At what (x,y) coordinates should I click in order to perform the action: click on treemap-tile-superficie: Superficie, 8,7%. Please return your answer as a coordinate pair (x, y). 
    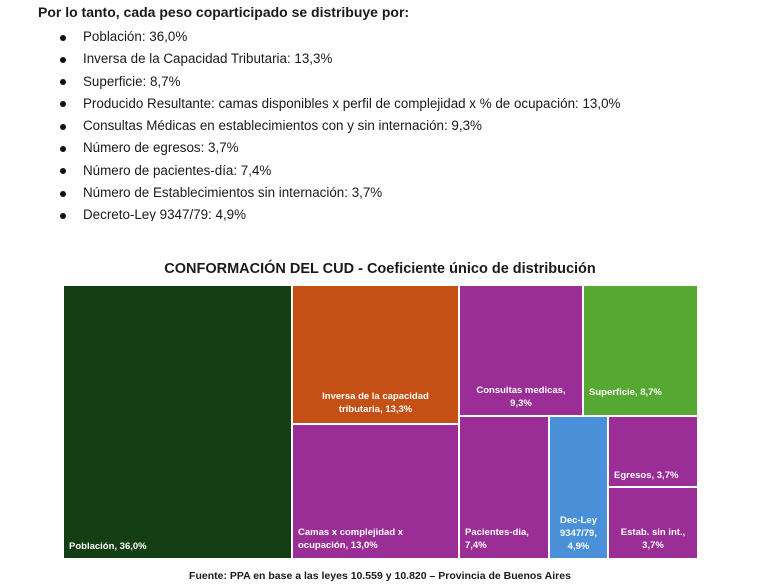
    Looking at the image, I should click on (640, 350).